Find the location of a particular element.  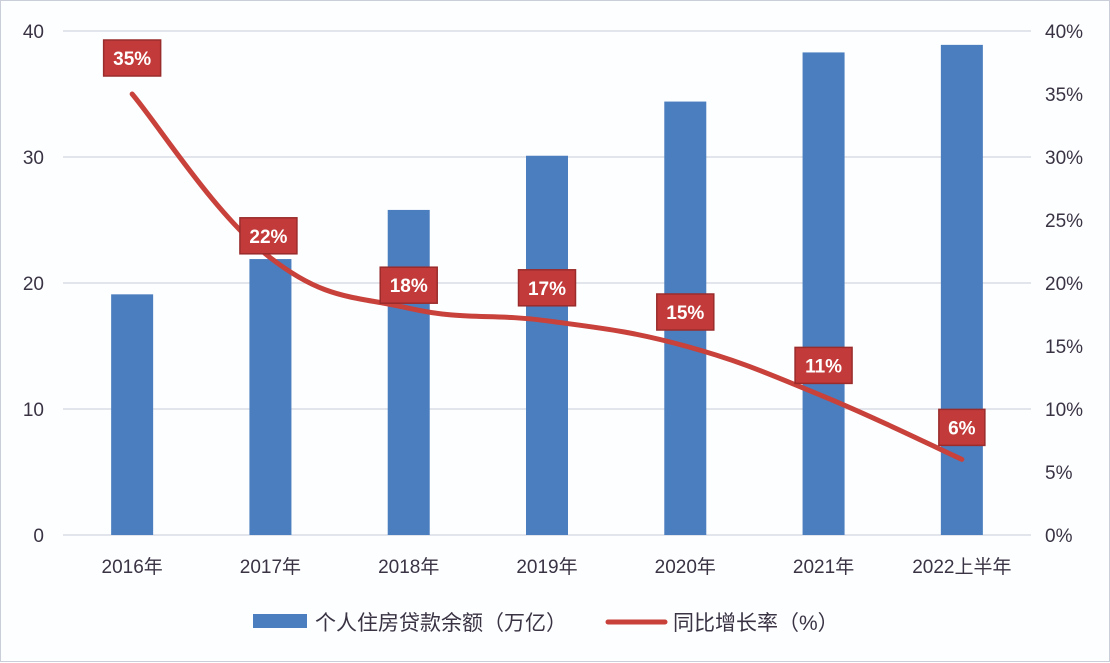

left-axis-tick: 30 is located at coordinates (33, 158).